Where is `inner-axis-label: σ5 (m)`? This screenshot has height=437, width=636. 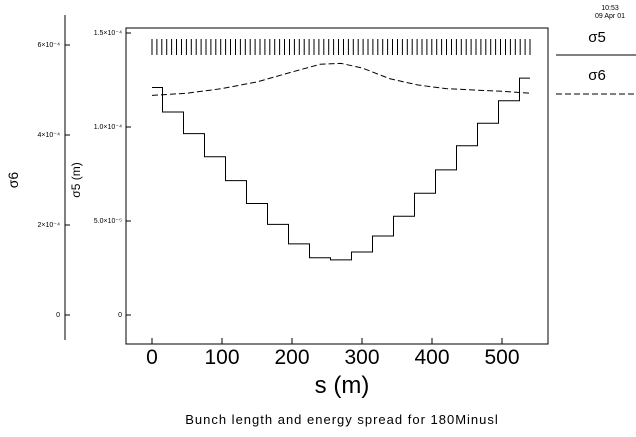
inner-axis-label: σ5 (m) is located at coordinates (76, 179).